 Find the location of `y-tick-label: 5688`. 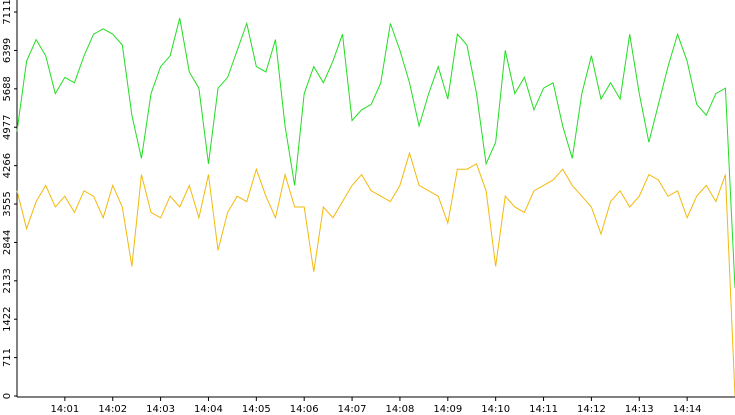

y-tick-label: 5688 is located at coordinates (7, 88).